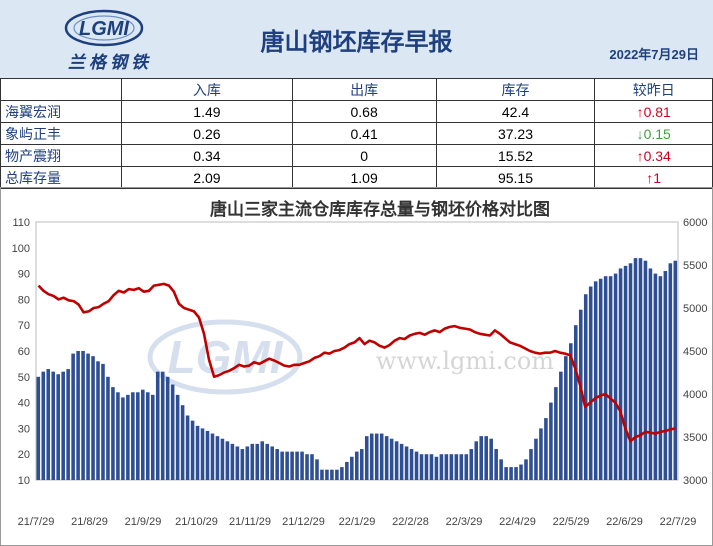  I want to click on table-header-row: 入库 出库 库存 较昨日, so click(356, 89).